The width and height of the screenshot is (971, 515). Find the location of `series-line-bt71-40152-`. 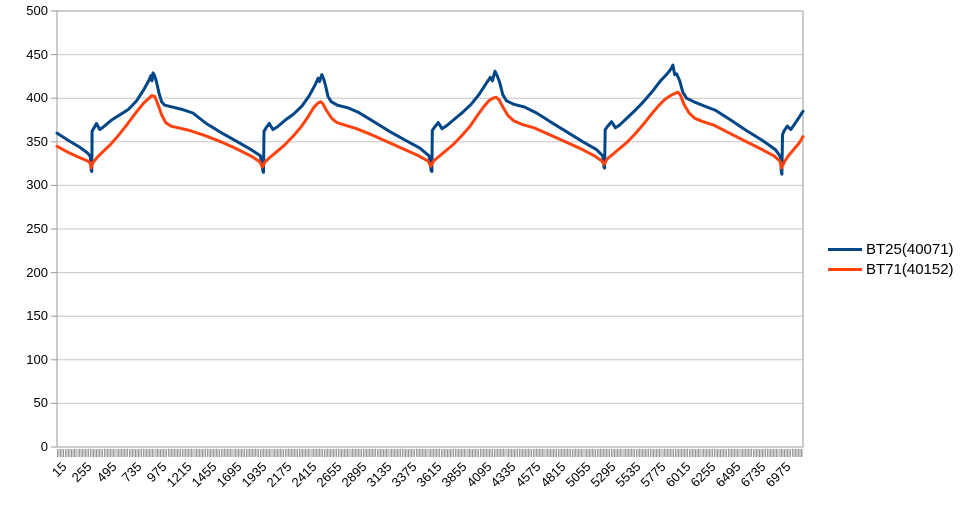

series-line-bt71-40152- is located at coordinates (430, 130).